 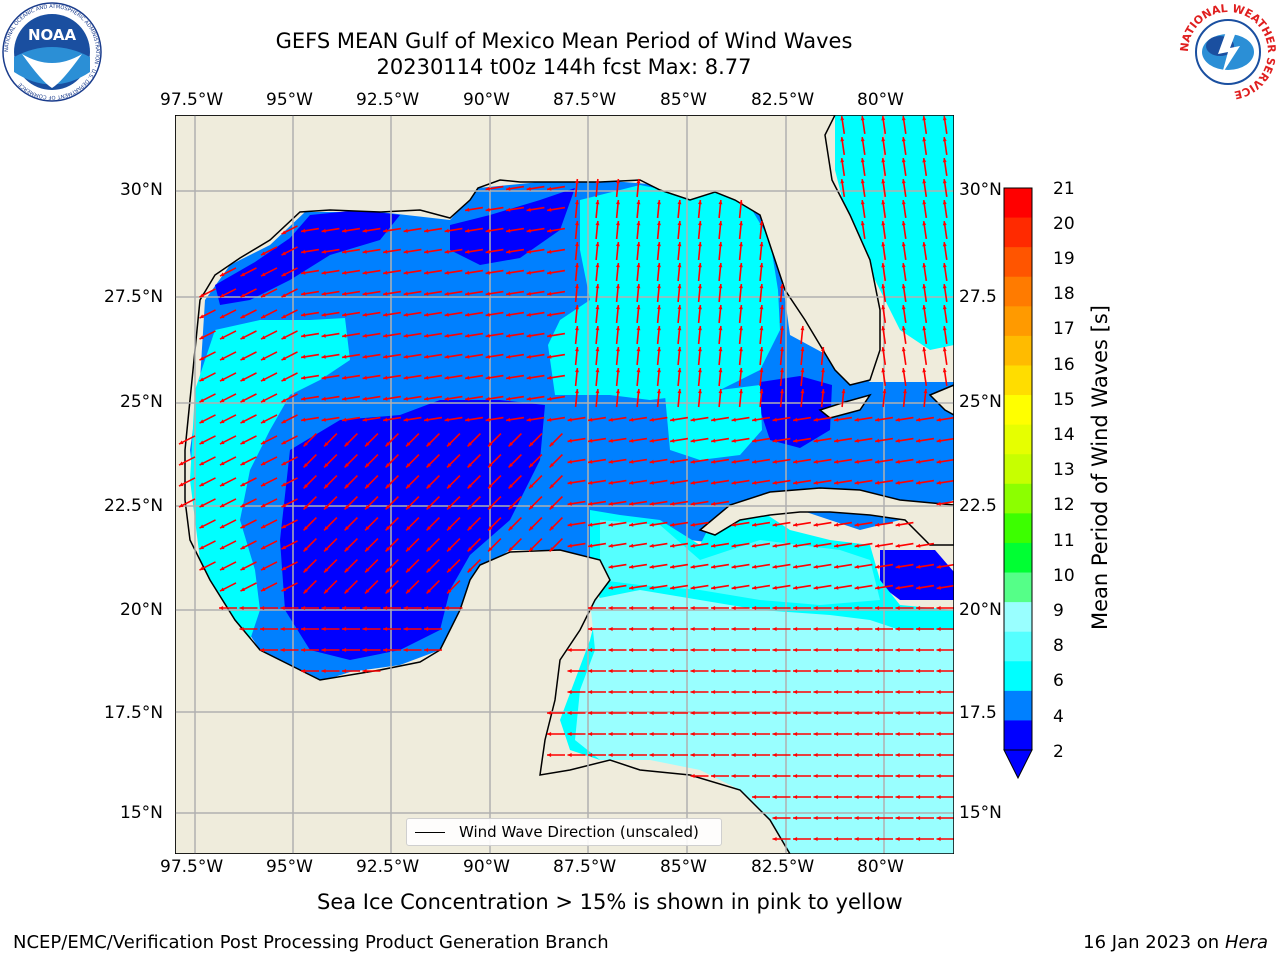 I want to click on colorbar-tick: 11, so click(x=1064, y=541).